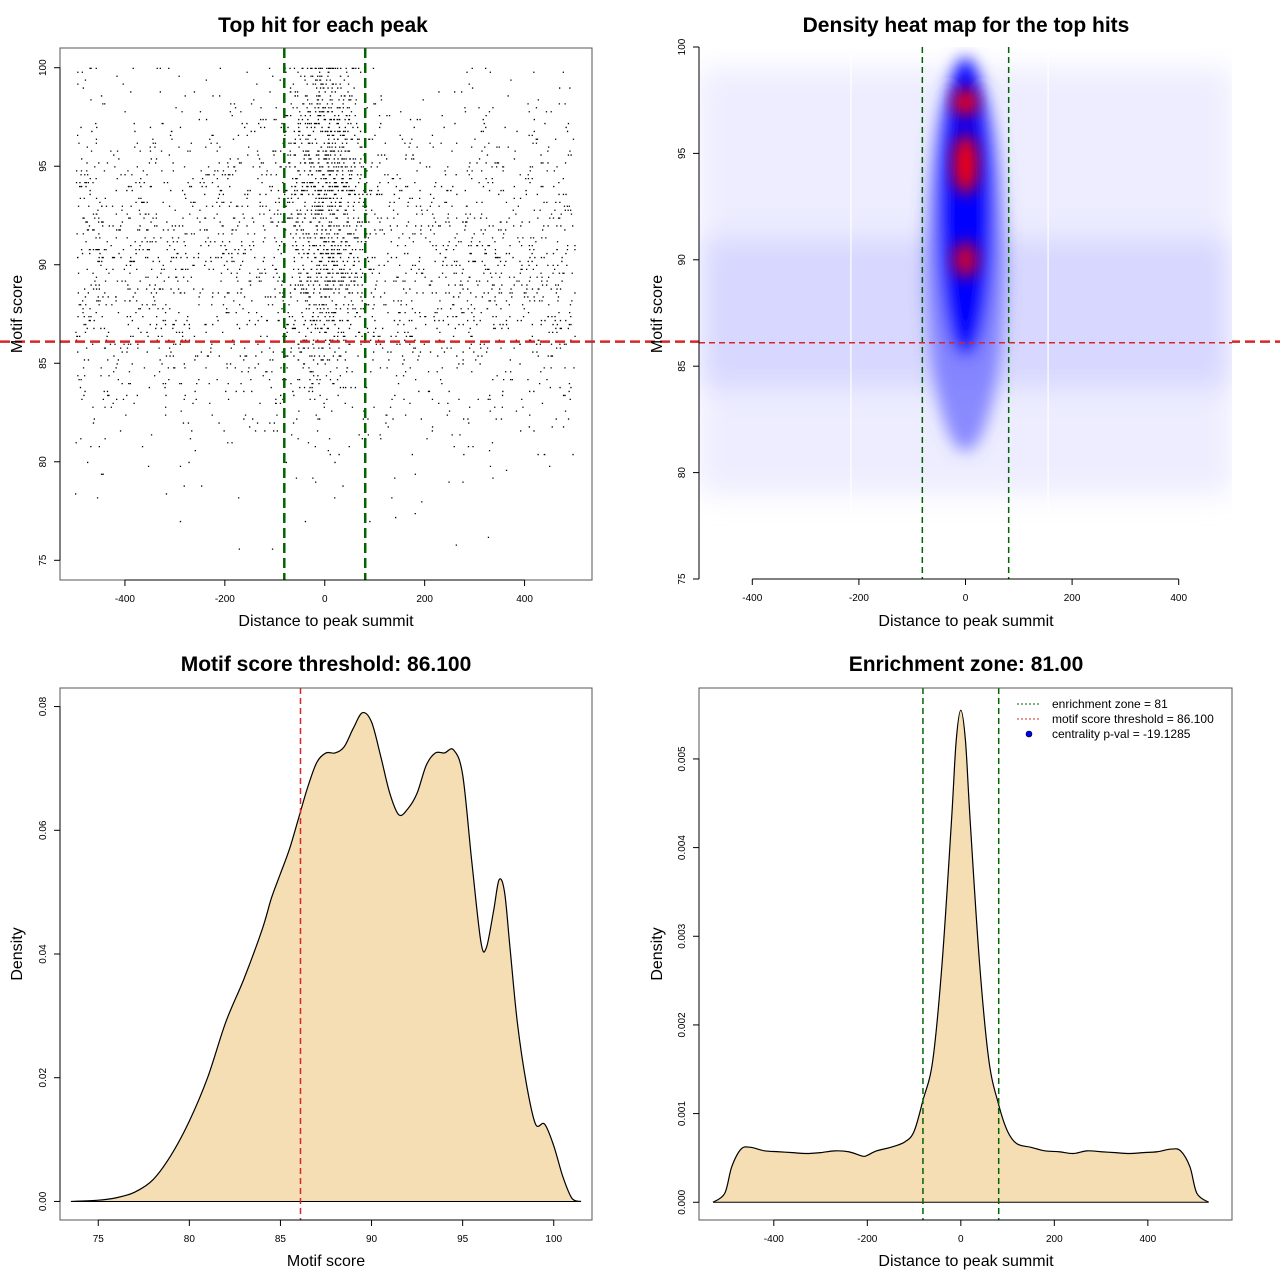 This screenshot has width=1280, height=1280. What do you see at coordinates (524, 599) in the screenshot?
I see `scatter-x-tick-label: 400` at bounding box center [524, 599].